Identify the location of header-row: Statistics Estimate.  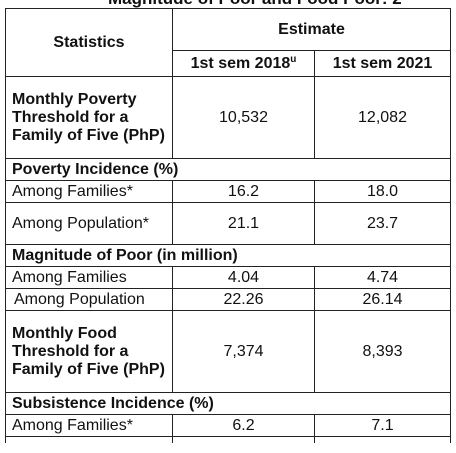
(228, 42).